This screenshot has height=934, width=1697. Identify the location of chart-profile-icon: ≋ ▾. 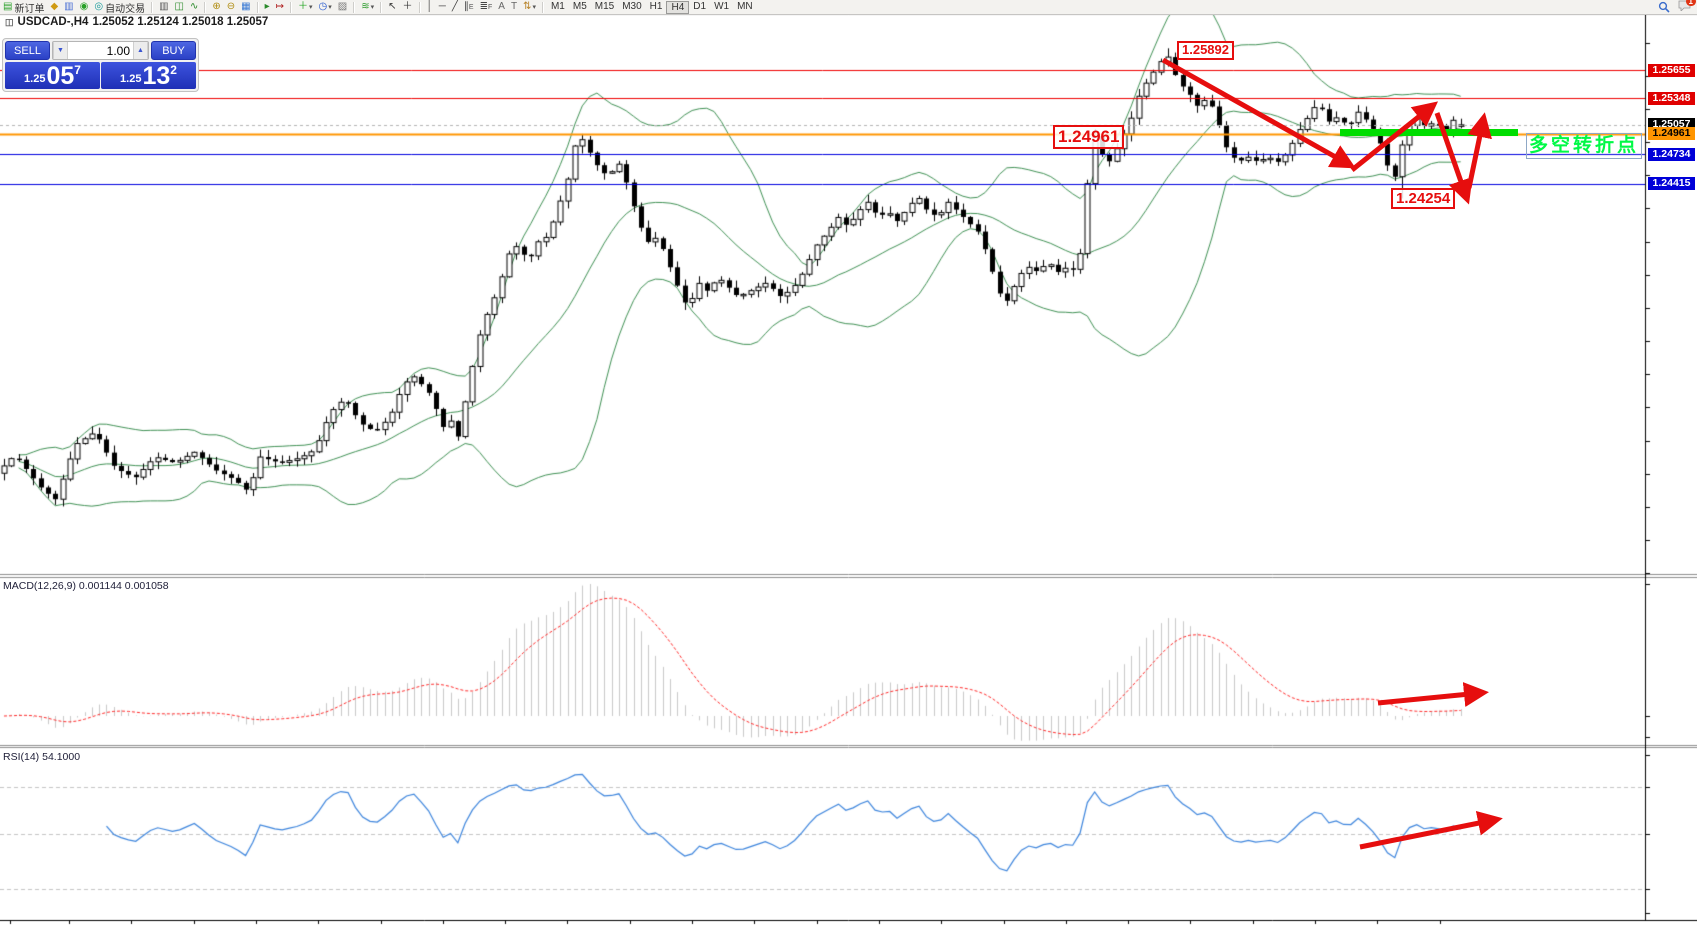
(367, 7).